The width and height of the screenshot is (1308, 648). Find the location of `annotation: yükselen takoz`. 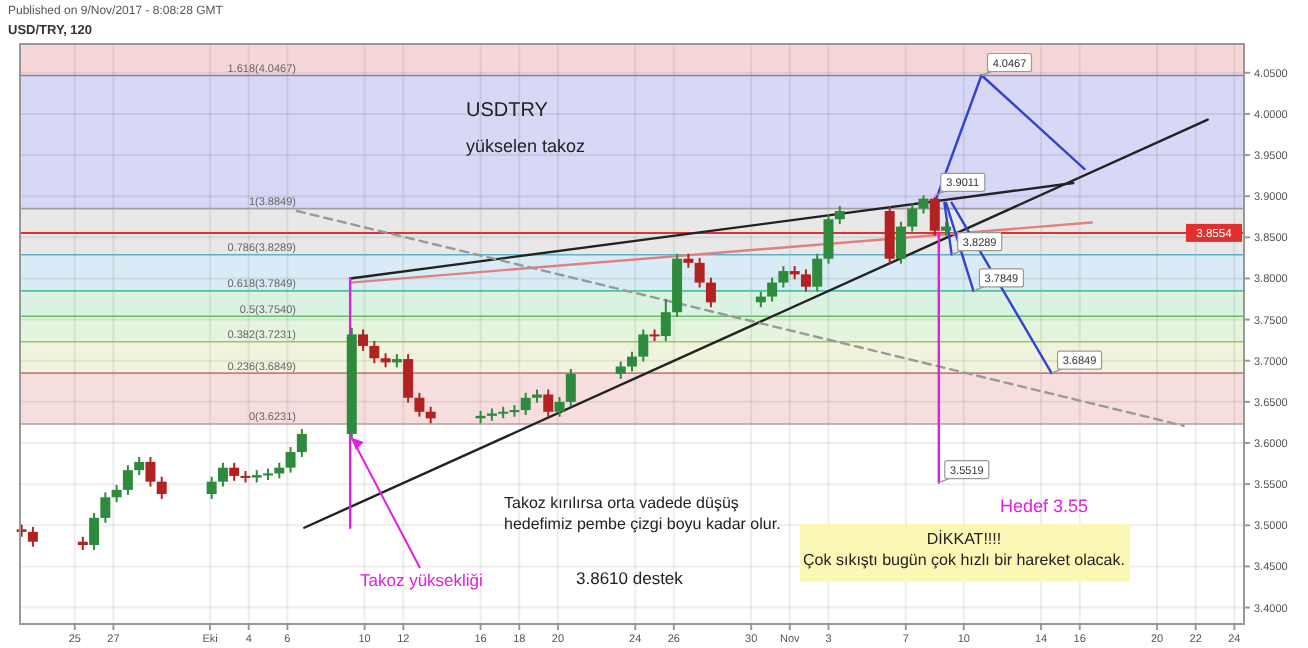

annotation: yükselen takoz is located at coordinates (526, 146).